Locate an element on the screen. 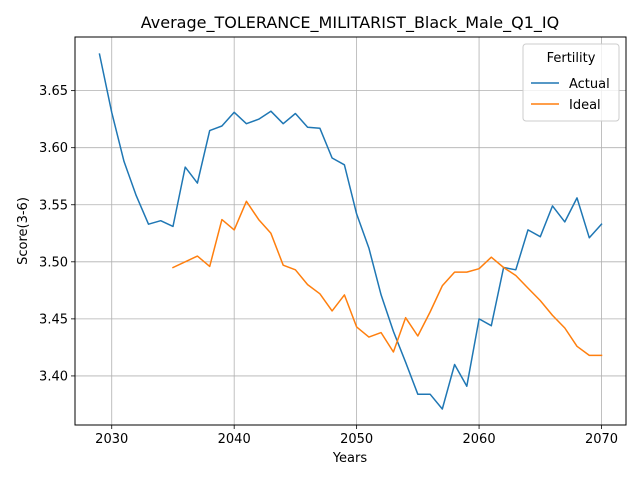 The width and height of the screenshot is (640, 480). y-tick-label: 3.65 is located at coordinates (53, 91).